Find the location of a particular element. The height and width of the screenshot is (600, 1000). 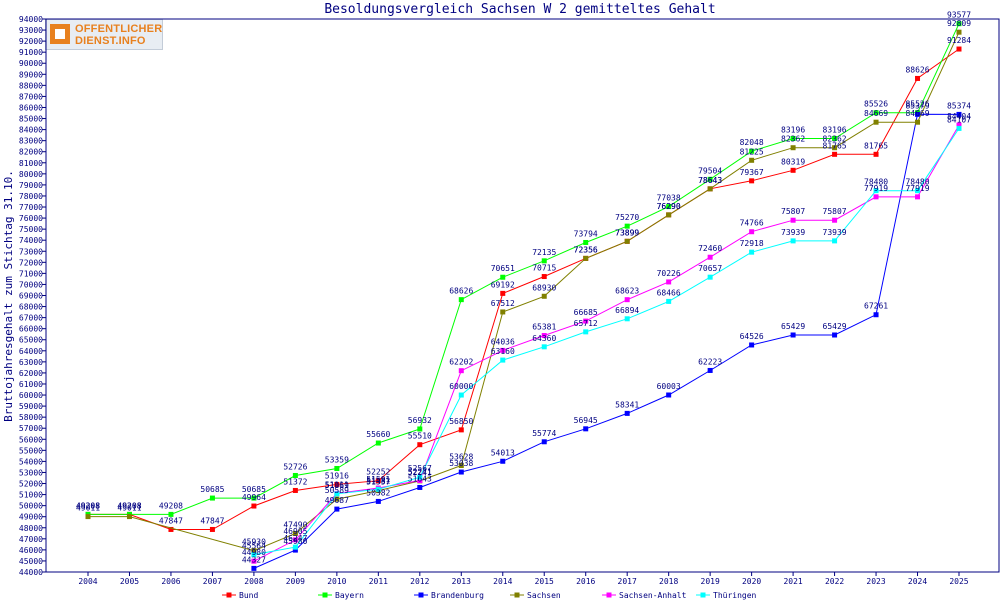

y-axis-label: Bruttojahresgehalt zum Stichtag 31.10. is located at coordinates (8, 296).